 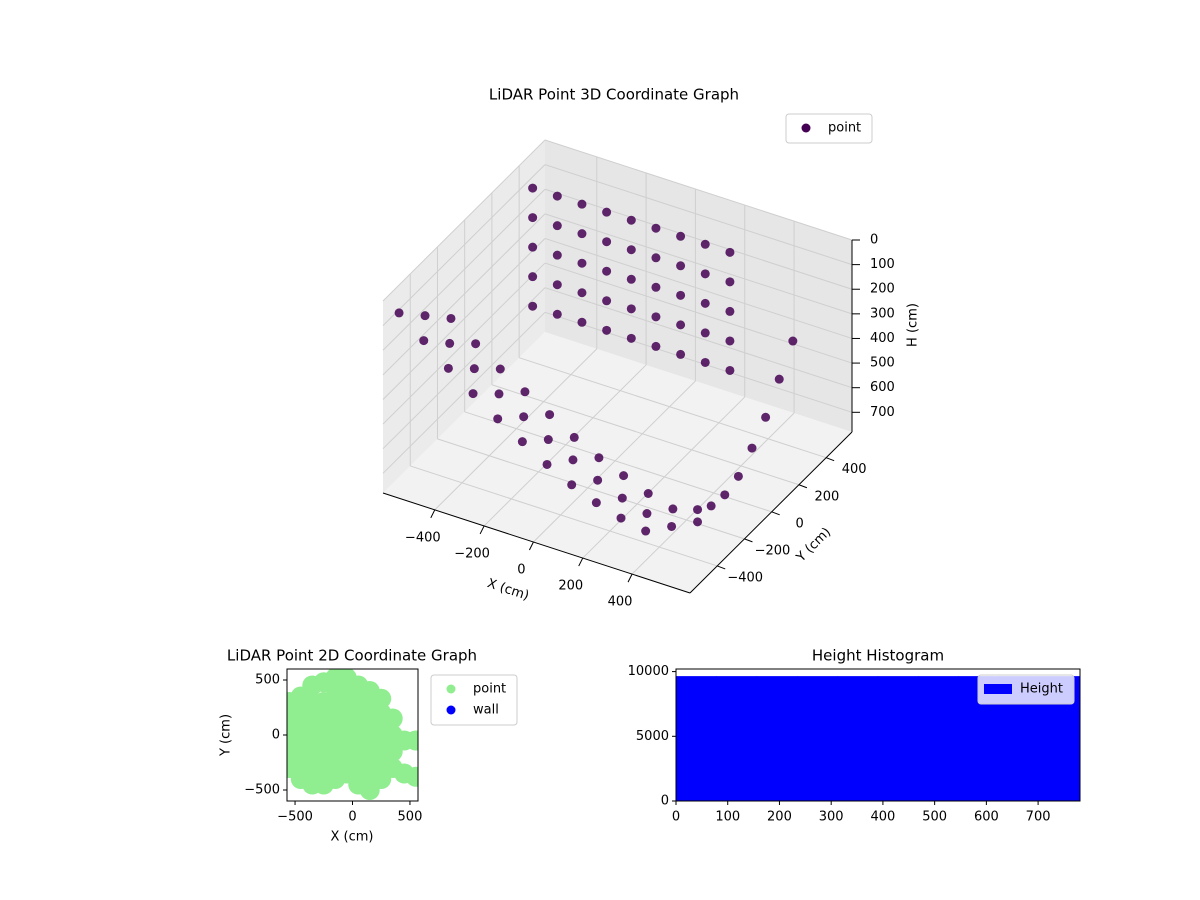 What do you see at coordinates (831, 817) in the screenshot?
I see `x-tick-label: 300` at bounding box center [831, 817].